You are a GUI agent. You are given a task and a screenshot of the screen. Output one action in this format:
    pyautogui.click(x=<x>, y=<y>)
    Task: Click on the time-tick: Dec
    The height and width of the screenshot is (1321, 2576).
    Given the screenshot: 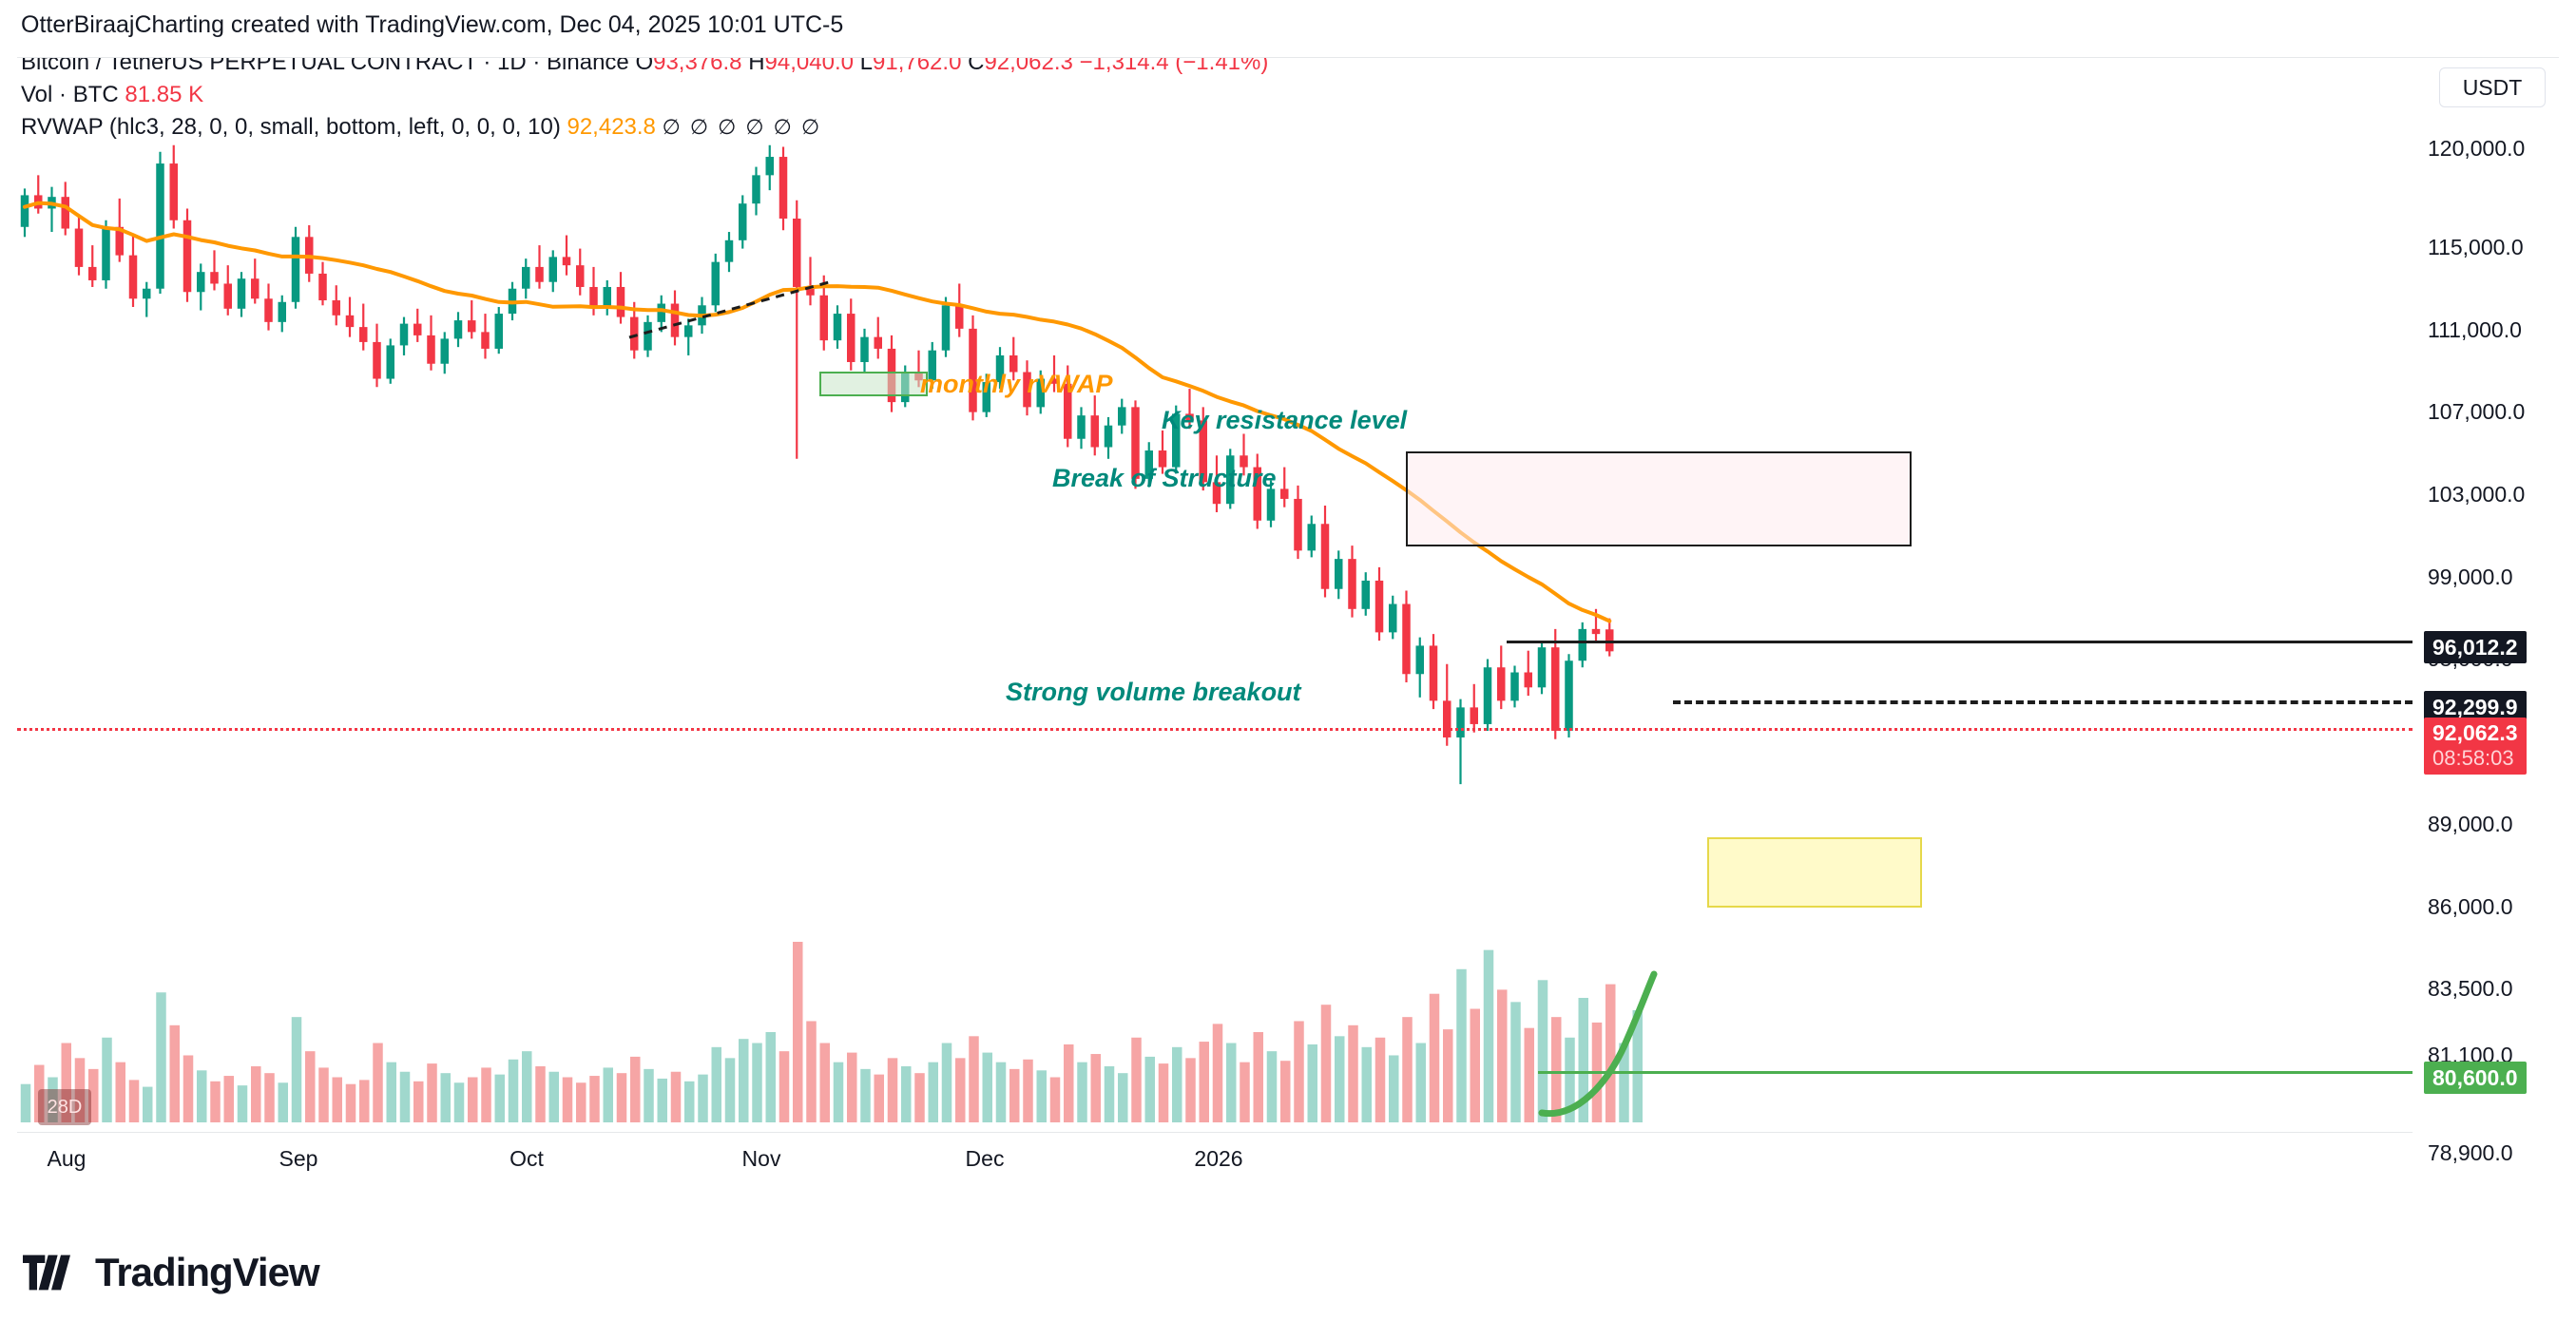 What is the action you would take?
    pyautogui.click(x=985, y=1158)
    